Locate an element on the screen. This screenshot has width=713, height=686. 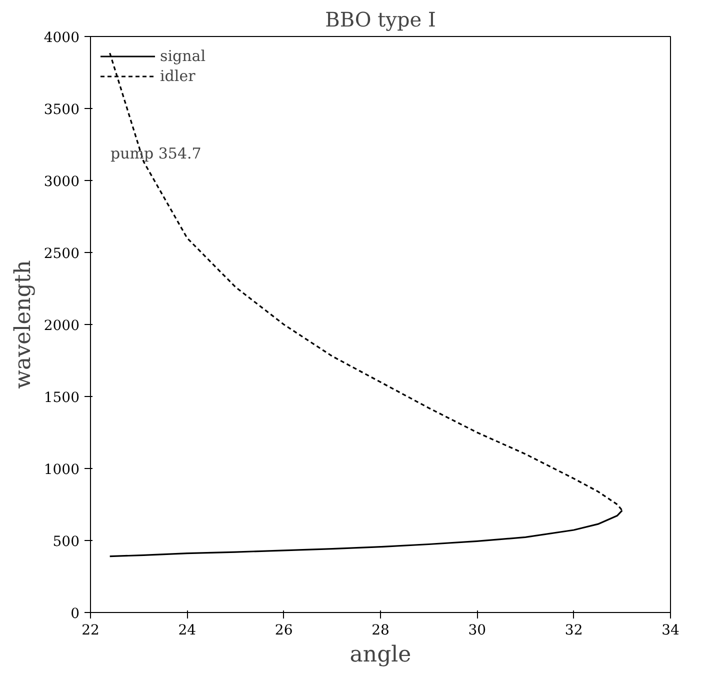
y-tick-label: 2000 is located at coordinates (62, 326).